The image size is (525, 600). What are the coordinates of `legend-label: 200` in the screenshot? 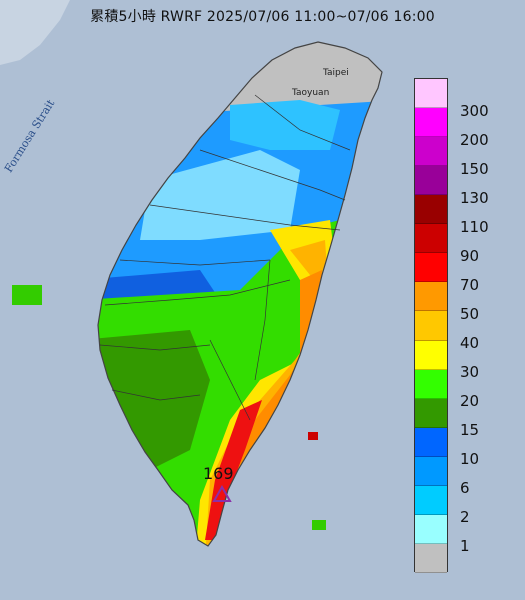 It's located at (474, 139).